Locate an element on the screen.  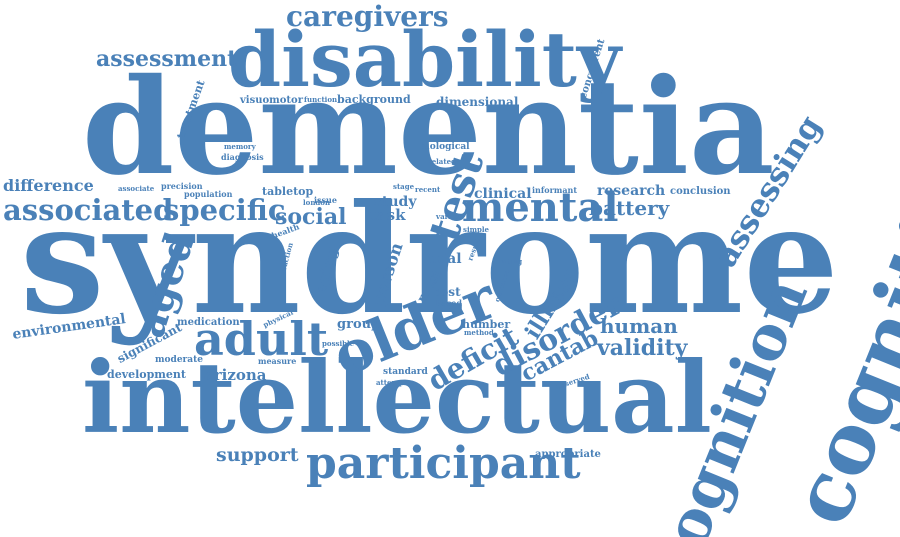
word-background: background is located at coordinates (374, 99).